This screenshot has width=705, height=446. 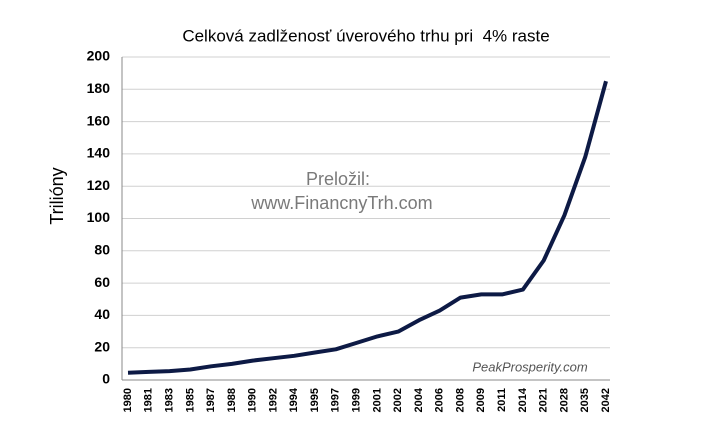 What do you see at coordinates (460, 400) in the screenshot?
I see `x-tick-label: 2008` at bounding box center [460, 400].